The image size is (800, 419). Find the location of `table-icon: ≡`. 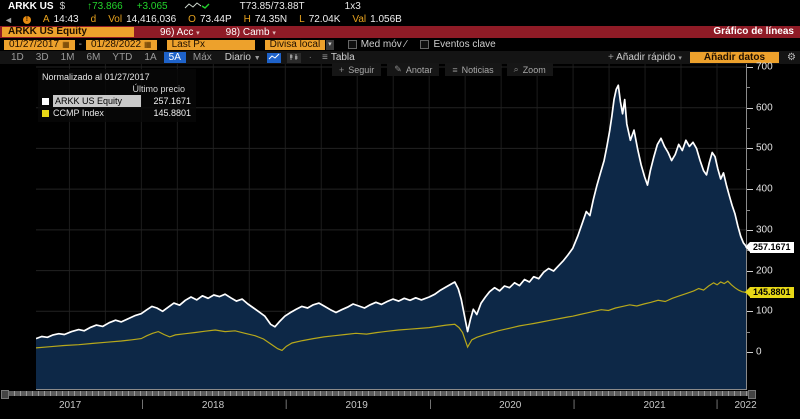

table-icon: ≡ is located at coordinates (324, 57).